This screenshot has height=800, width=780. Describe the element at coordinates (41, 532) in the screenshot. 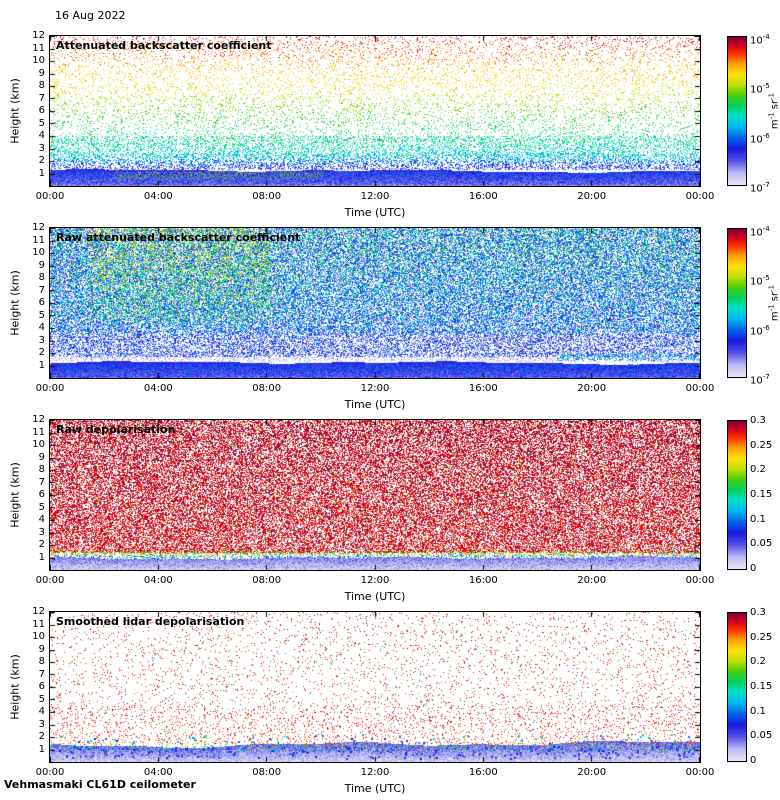

I see `y-tick-label: 3` at that location.